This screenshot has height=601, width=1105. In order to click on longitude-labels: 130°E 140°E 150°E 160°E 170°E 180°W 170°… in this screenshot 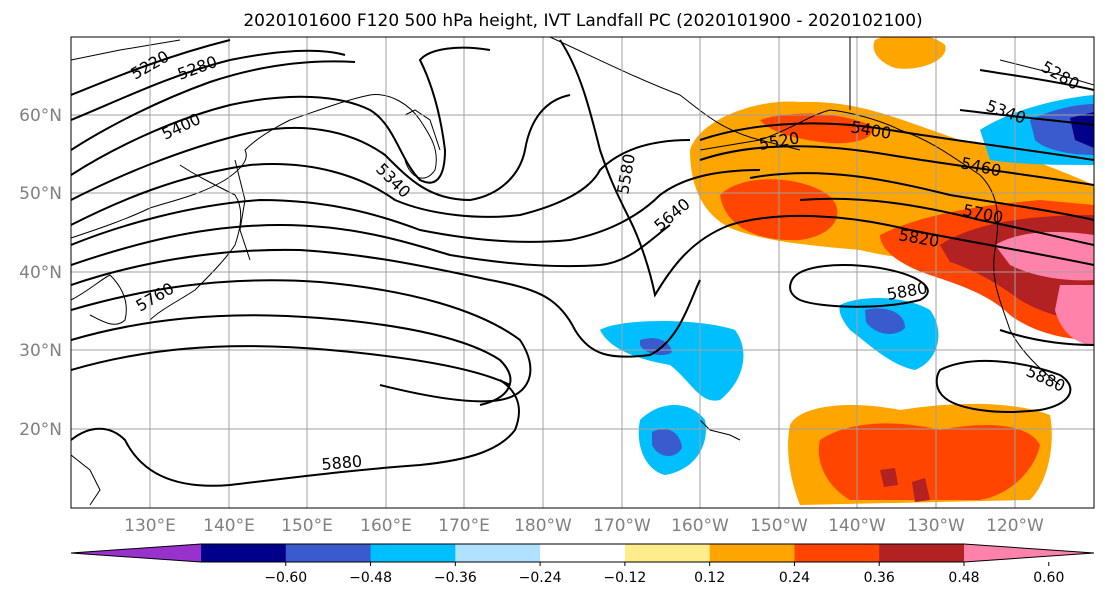, I will do `click(584, 526)`.